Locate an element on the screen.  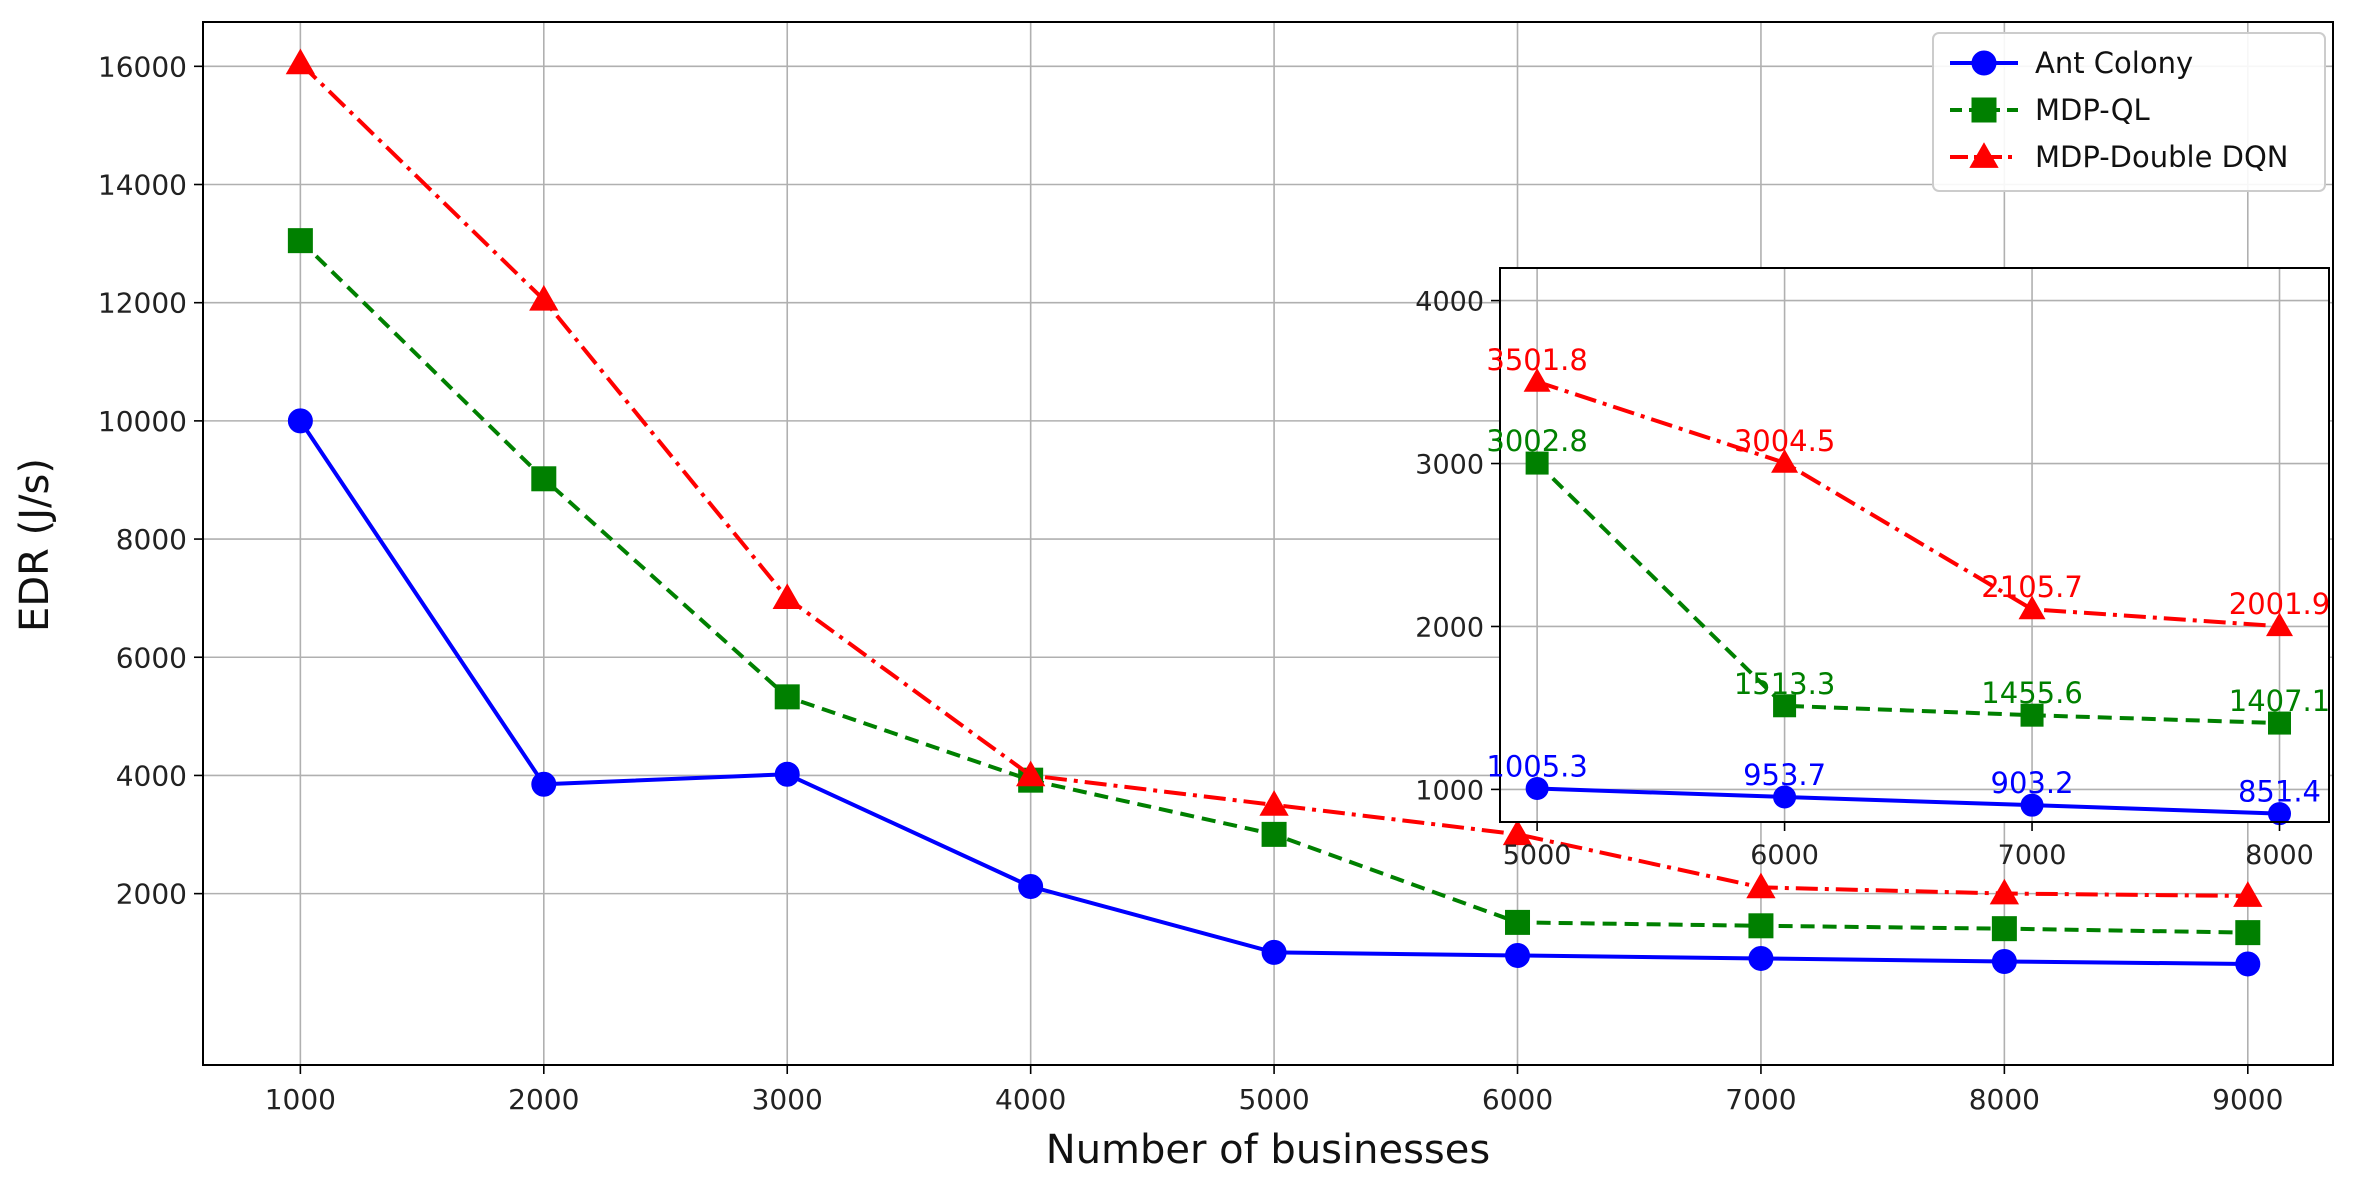
y-tick-label: 12000 is located at coordinates (142, 303).